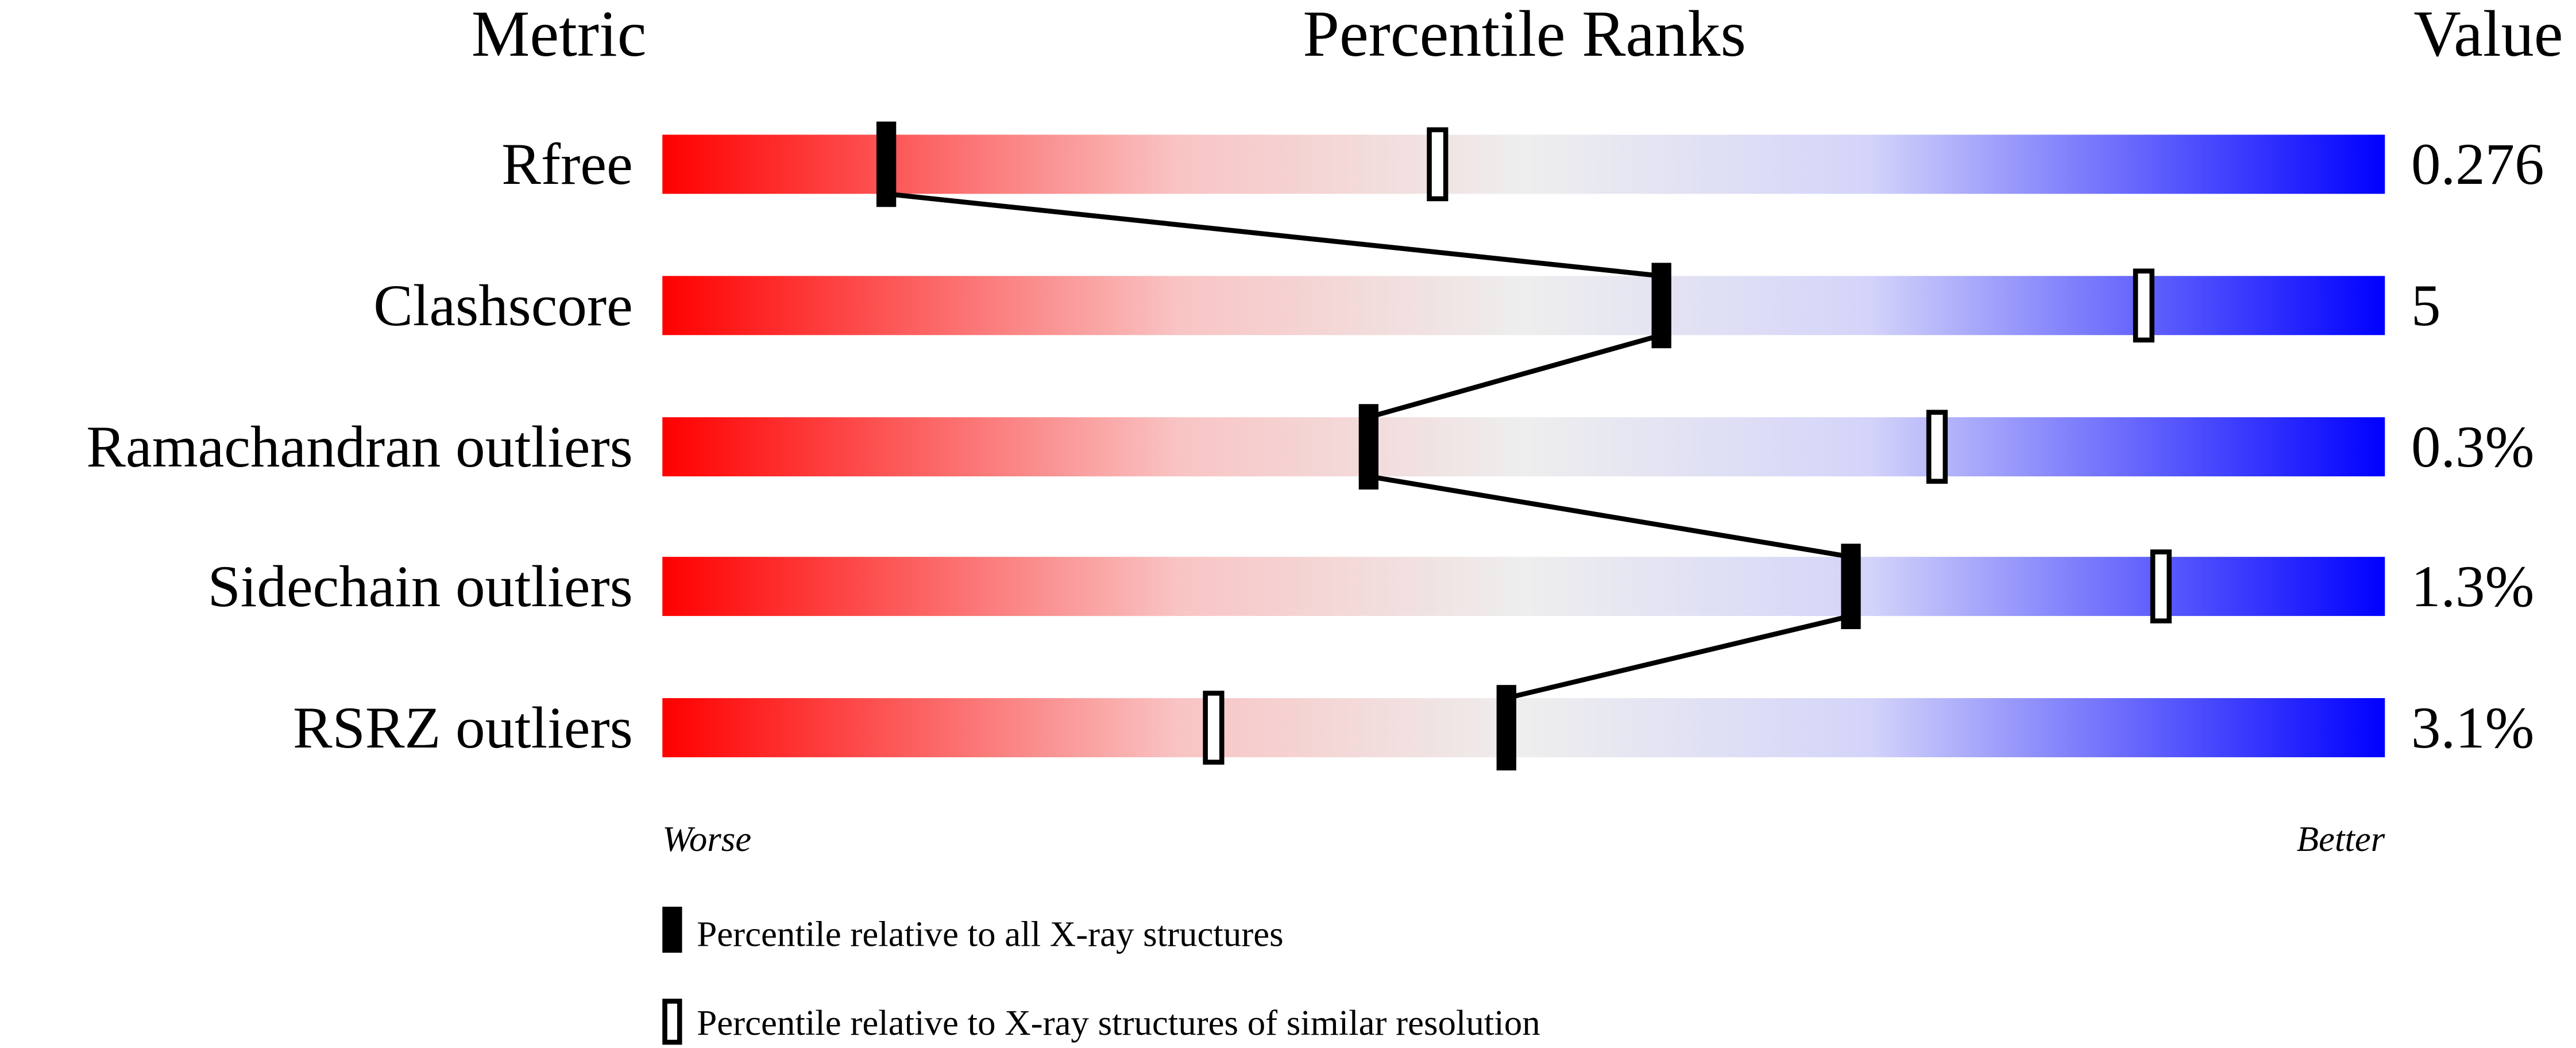 The width and height of the screenshot is (2576, 1048). What do you see at coordinates (672, 930) in the screenshot?
I see `legend-filled-marker` at bounding box center [672, 930].